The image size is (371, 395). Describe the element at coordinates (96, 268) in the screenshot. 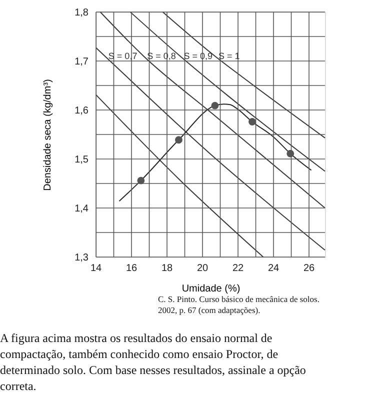

I see `x-tick-label: 14` at that location.